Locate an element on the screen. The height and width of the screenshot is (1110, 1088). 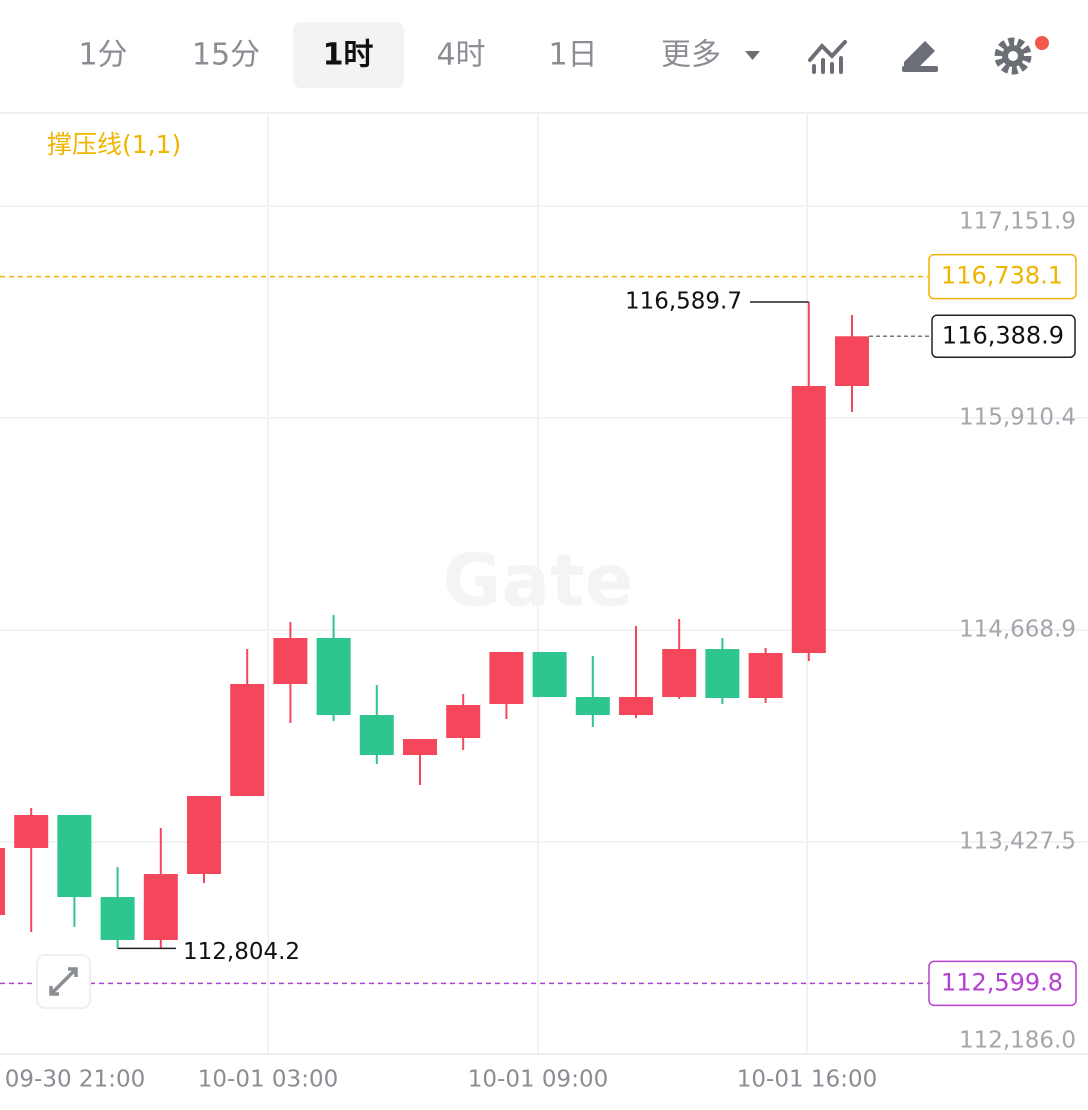
y-tick-label: 114,668.9 is located at coordinates (1017, 630).